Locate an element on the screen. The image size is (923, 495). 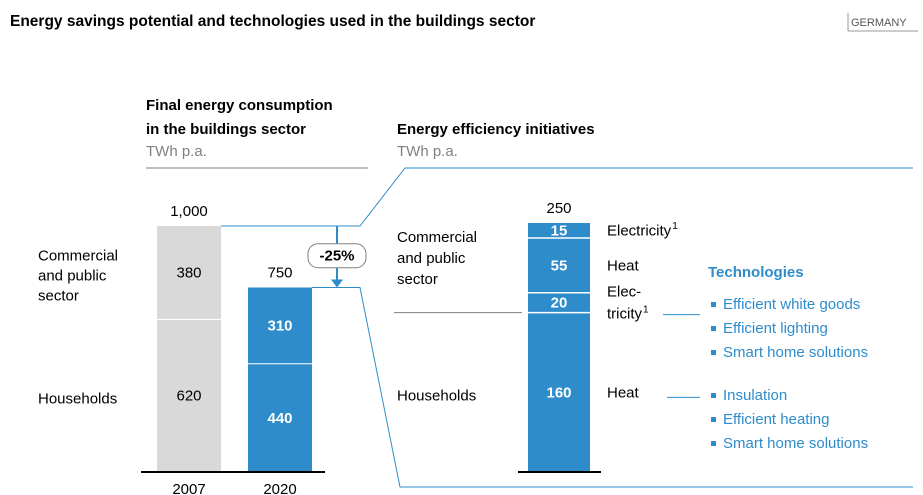
group-label: Commercial is located at coordinates (437, 237).